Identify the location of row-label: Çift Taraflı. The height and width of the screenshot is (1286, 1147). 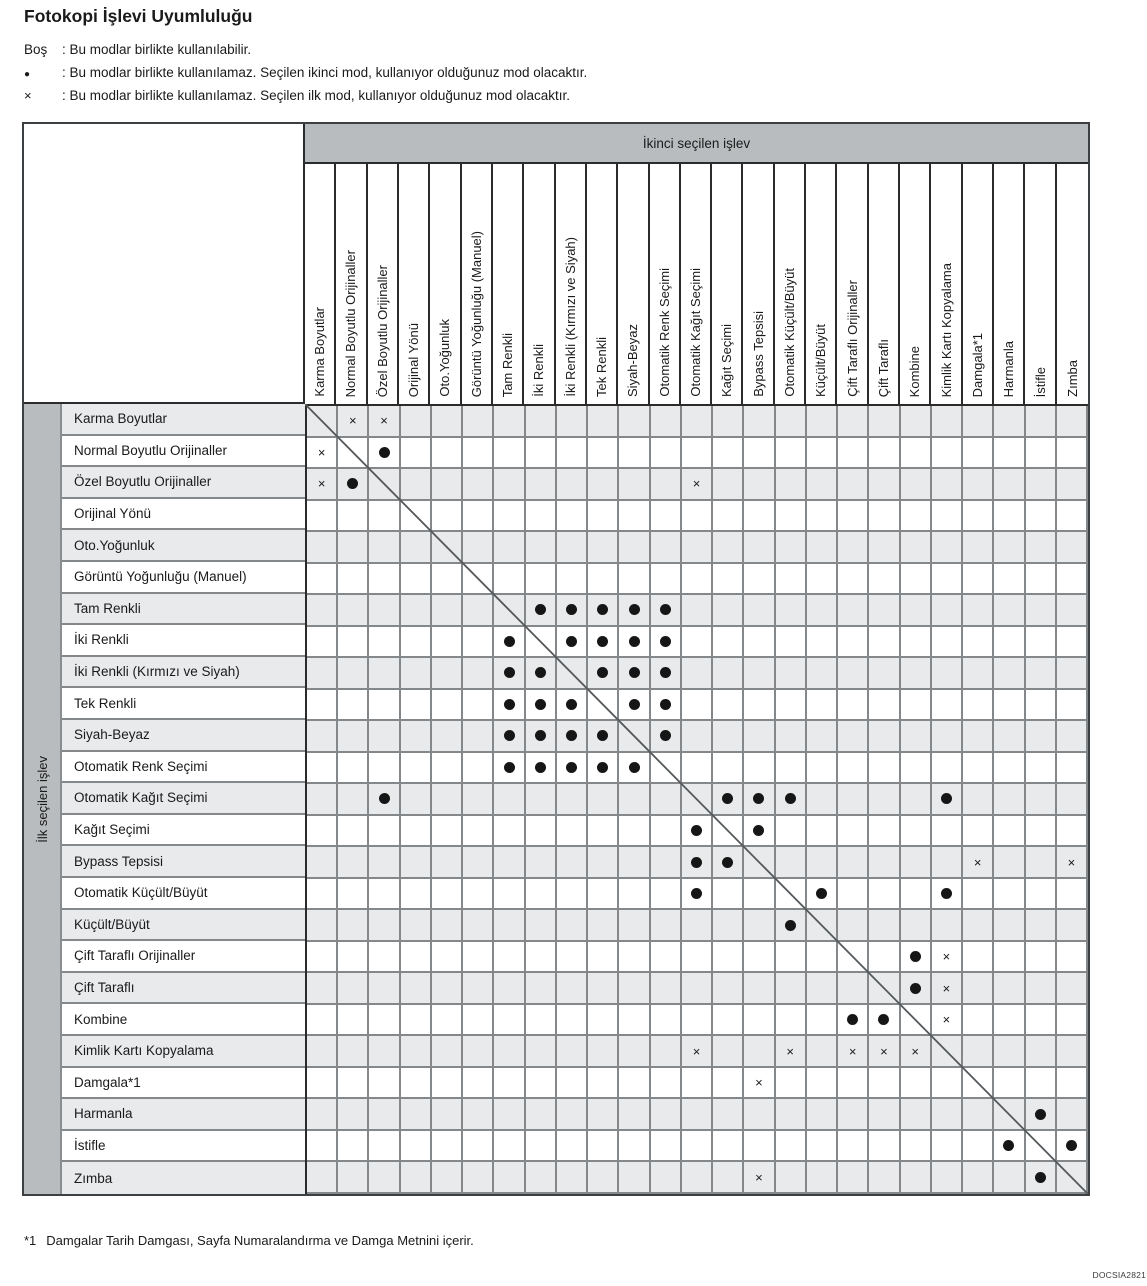
(183, 988).